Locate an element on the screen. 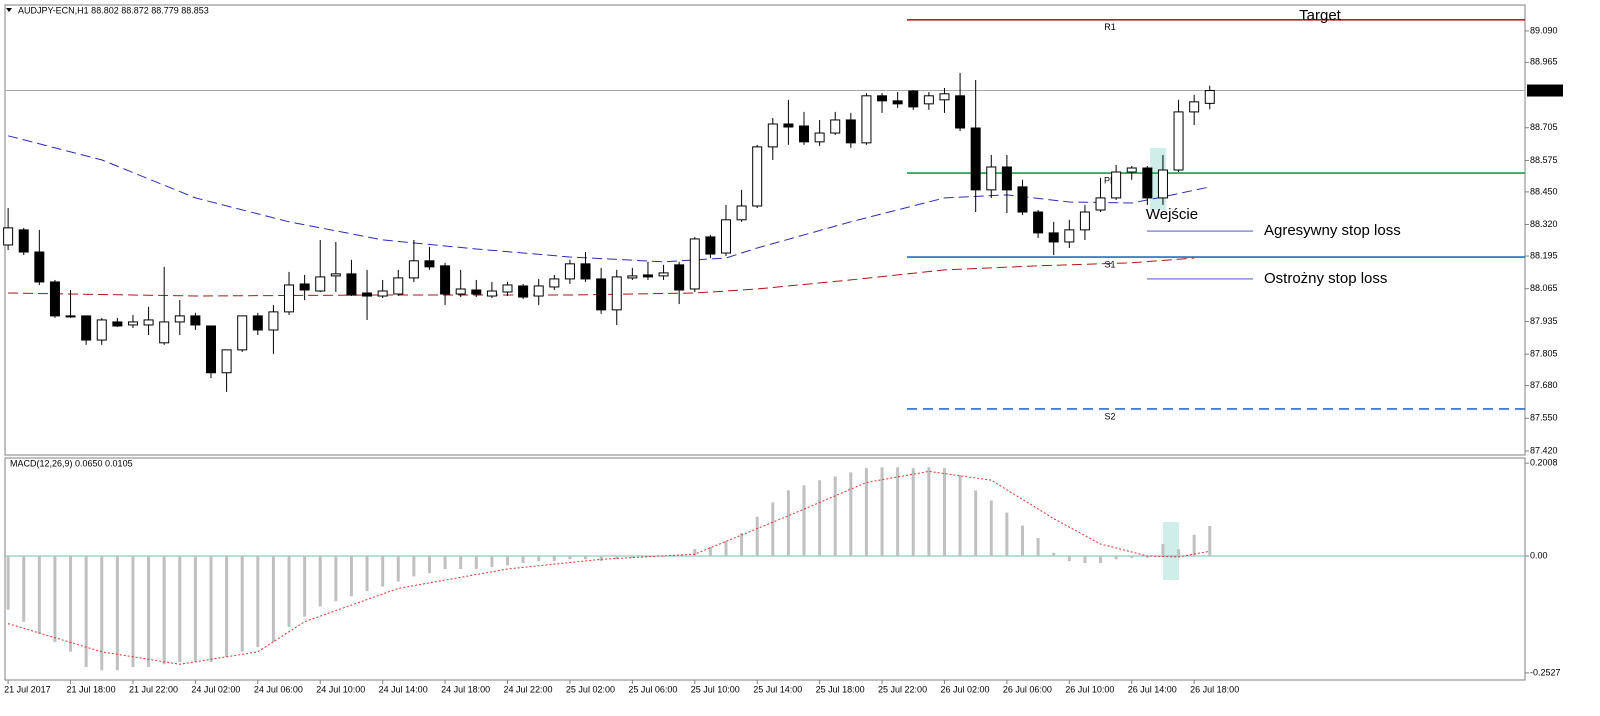  x-tick-label: 26 Jul 10:00 is located at coordinates (1089, 689).